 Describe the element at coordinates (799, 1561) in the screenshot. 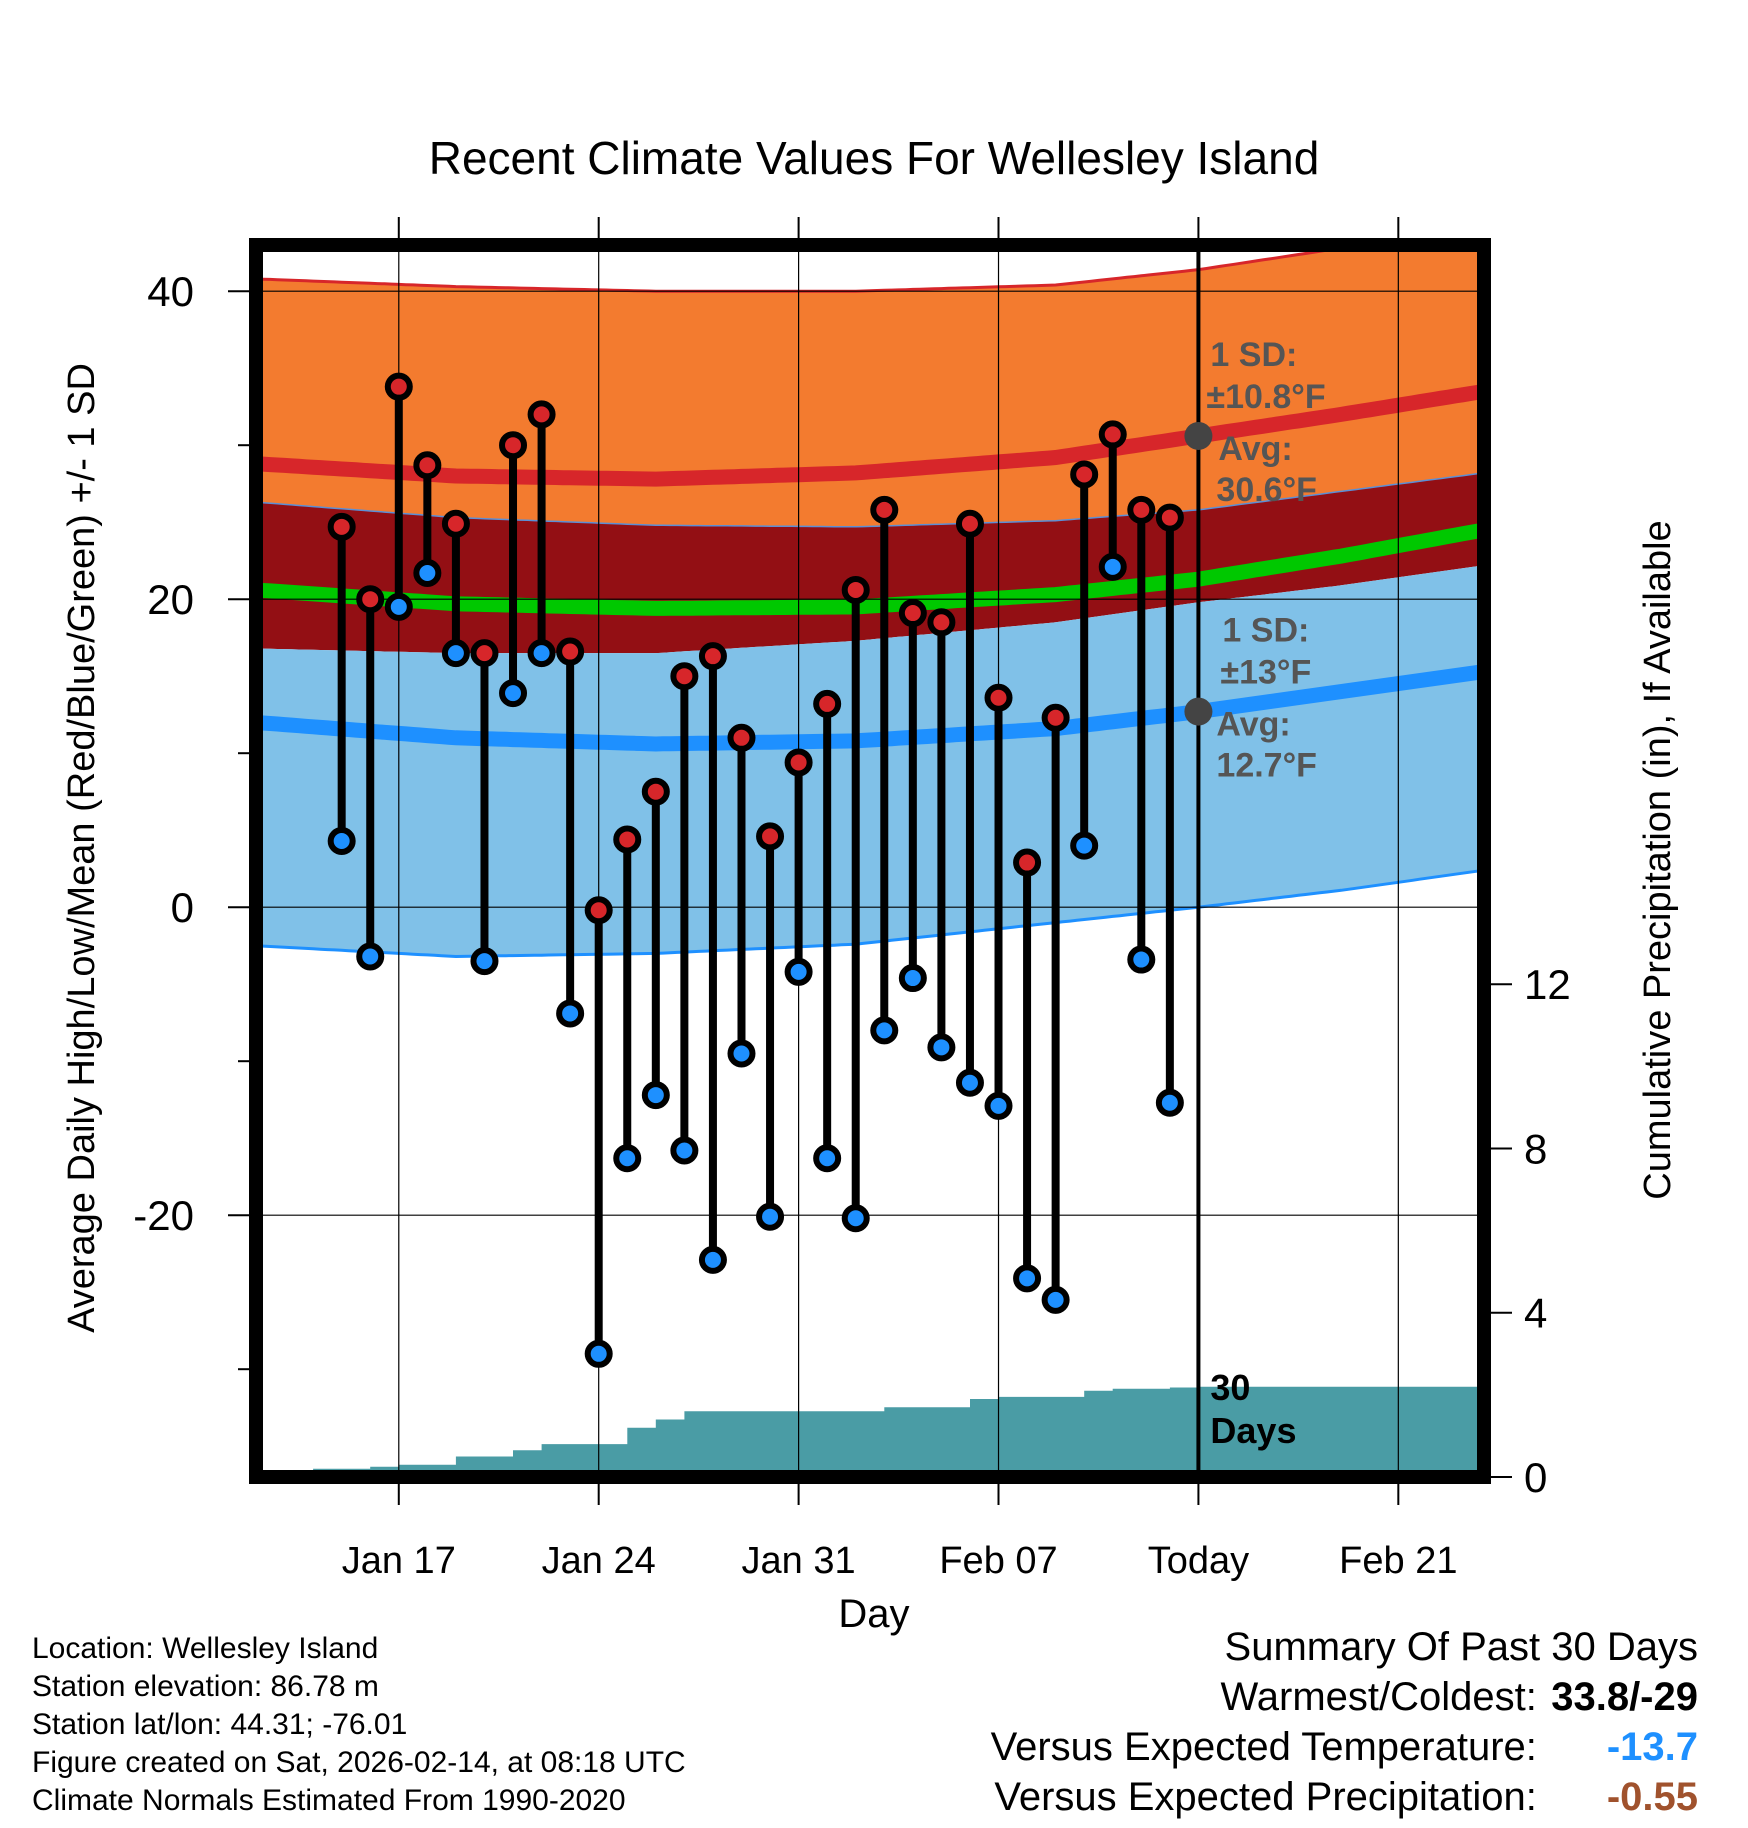

I see `x-tick-label: Jan 31` at that location.